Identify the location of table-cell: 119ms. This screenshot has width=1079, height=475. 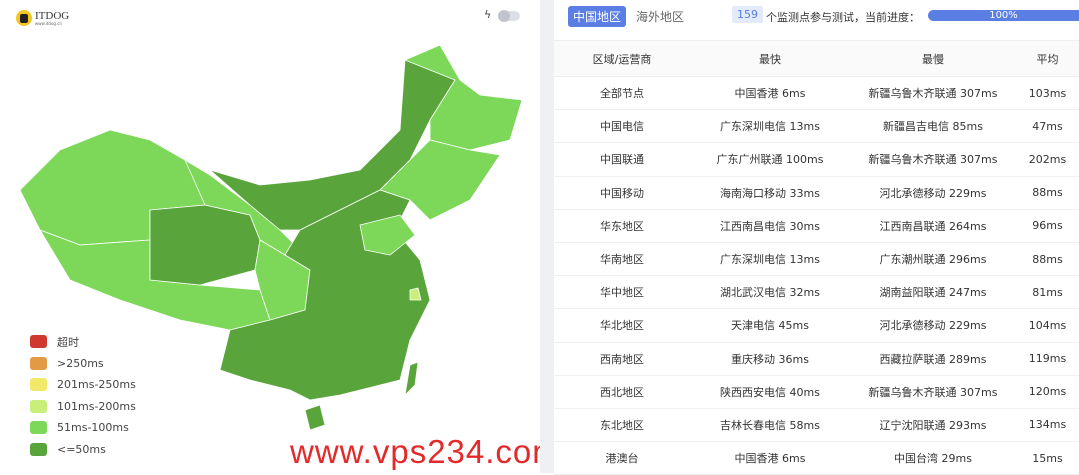
(1047, 359).